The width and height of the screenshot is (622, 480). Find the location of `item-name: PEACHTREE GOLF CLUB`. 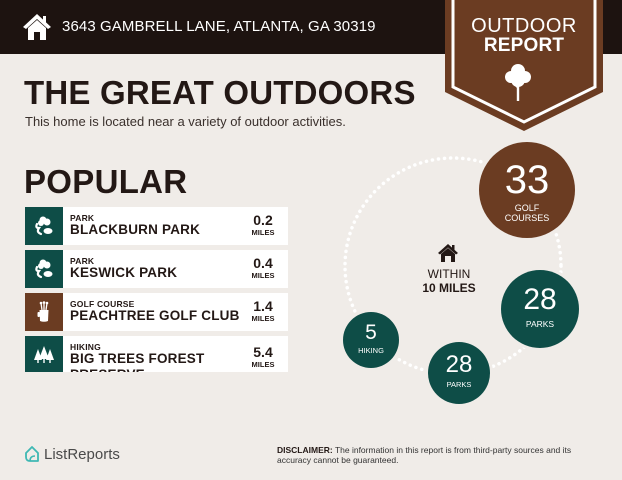

item-name: PEACHTREE GOLF CLUB is located at coordinates (155, 315).